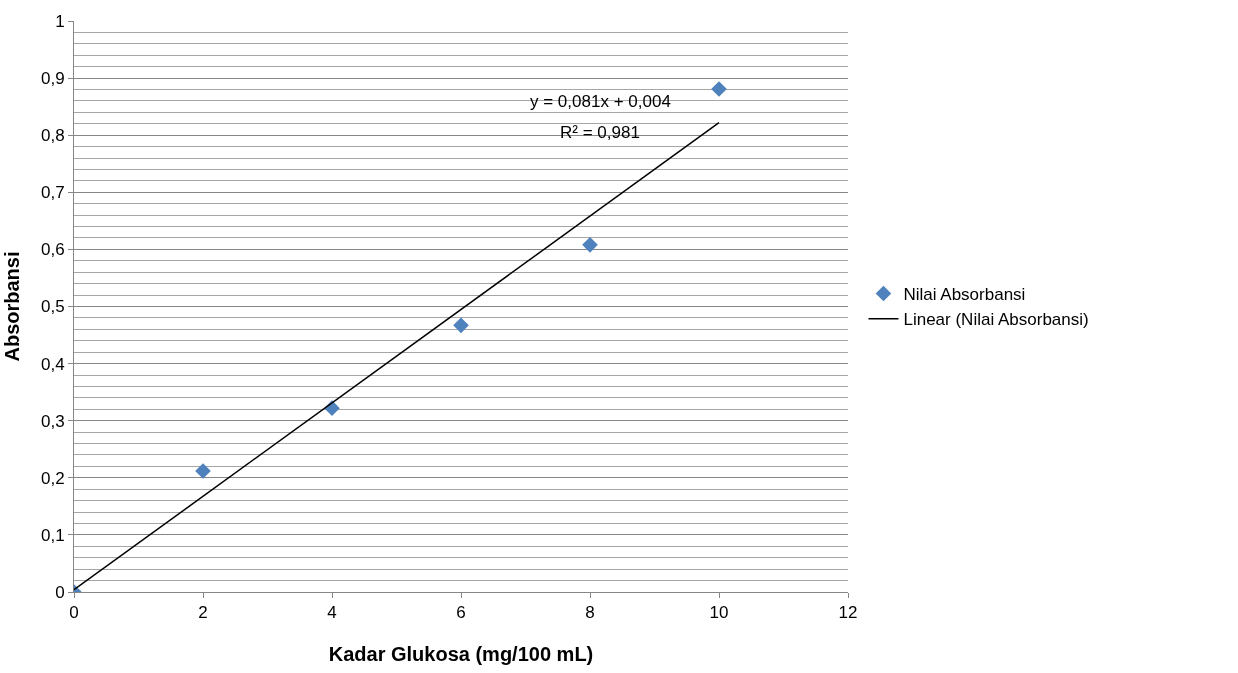  I want to click on y-tick-label: 0,9, so click(52, 79).